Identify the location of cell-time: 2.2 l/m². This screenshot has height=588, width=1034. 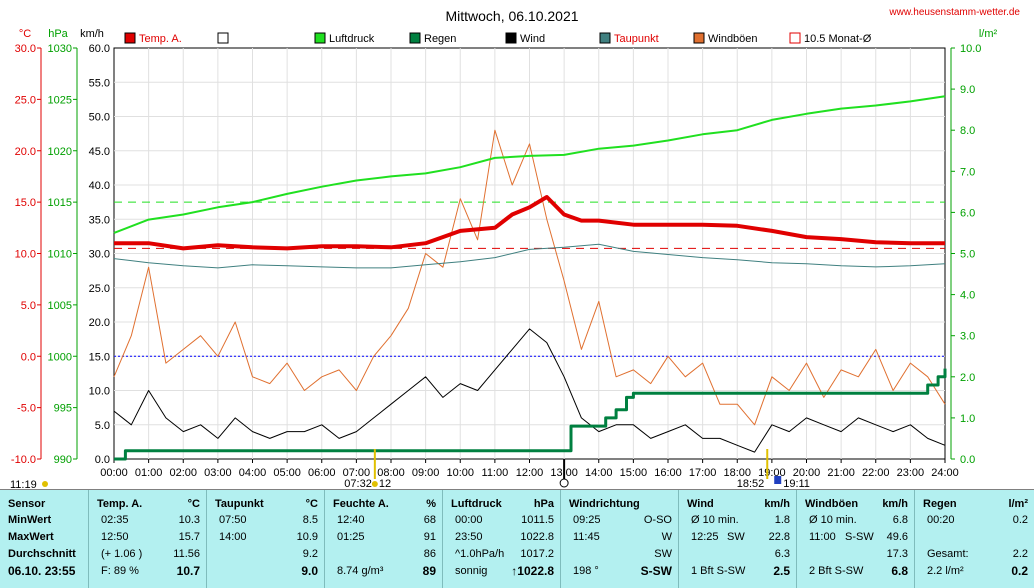
(945, 571).